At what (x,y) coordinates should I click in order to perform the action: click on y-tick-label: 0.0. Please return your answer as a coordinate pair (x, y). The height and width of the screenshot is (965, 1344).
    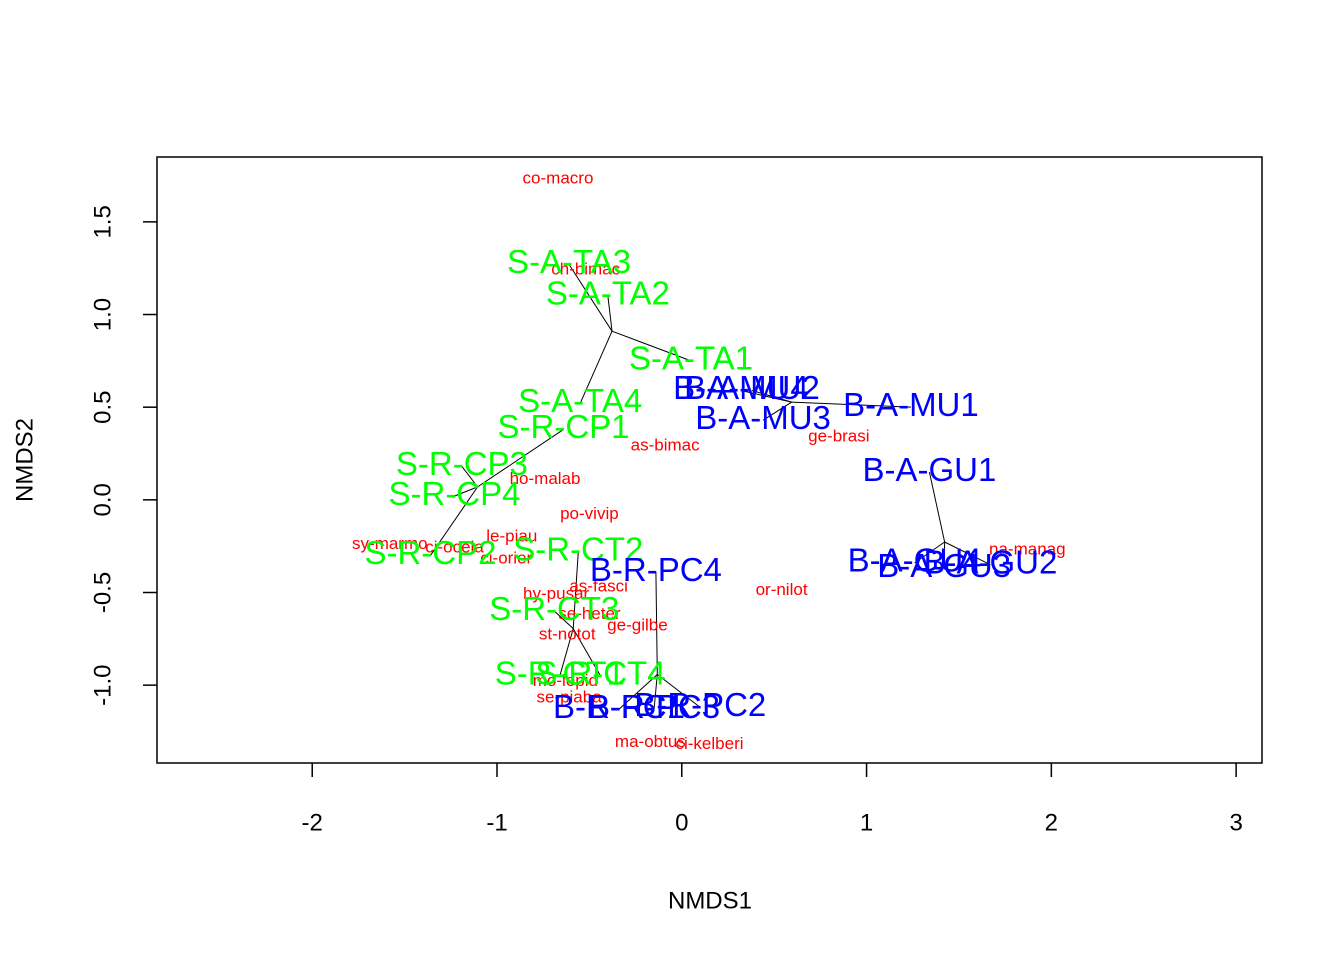
    Looking at the image, I should click on (102, 499).